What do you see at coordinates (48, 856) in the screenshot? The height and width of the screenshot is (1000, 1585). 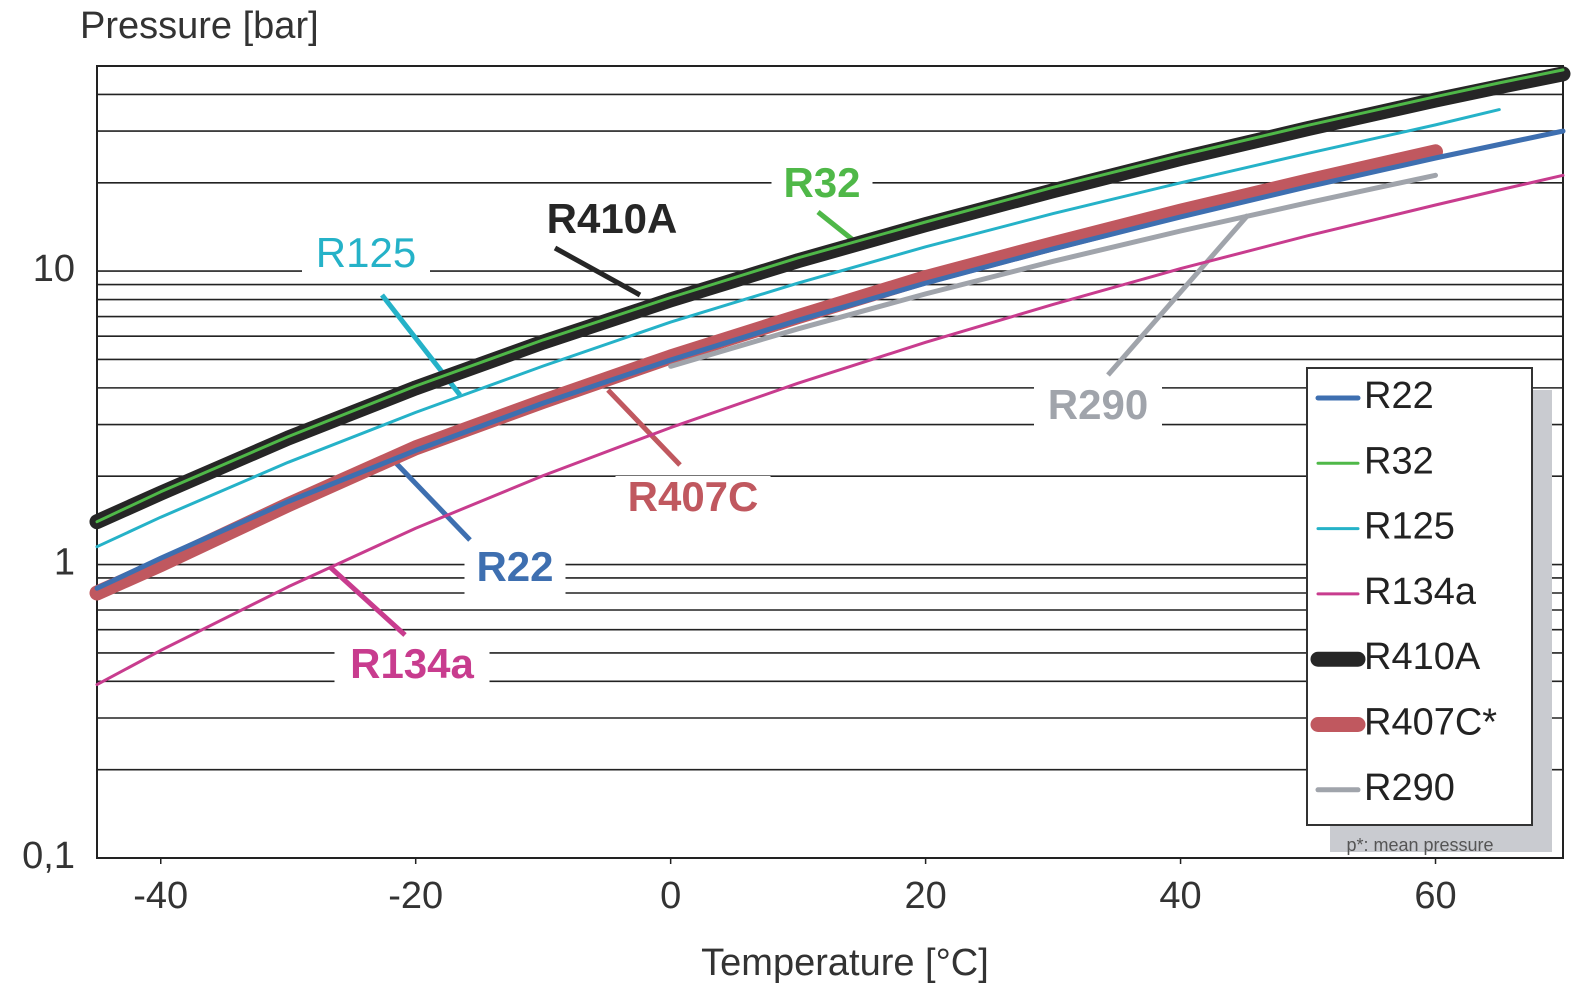 I see `y-tick-label: 0,1` at bounding box center [48, 856].